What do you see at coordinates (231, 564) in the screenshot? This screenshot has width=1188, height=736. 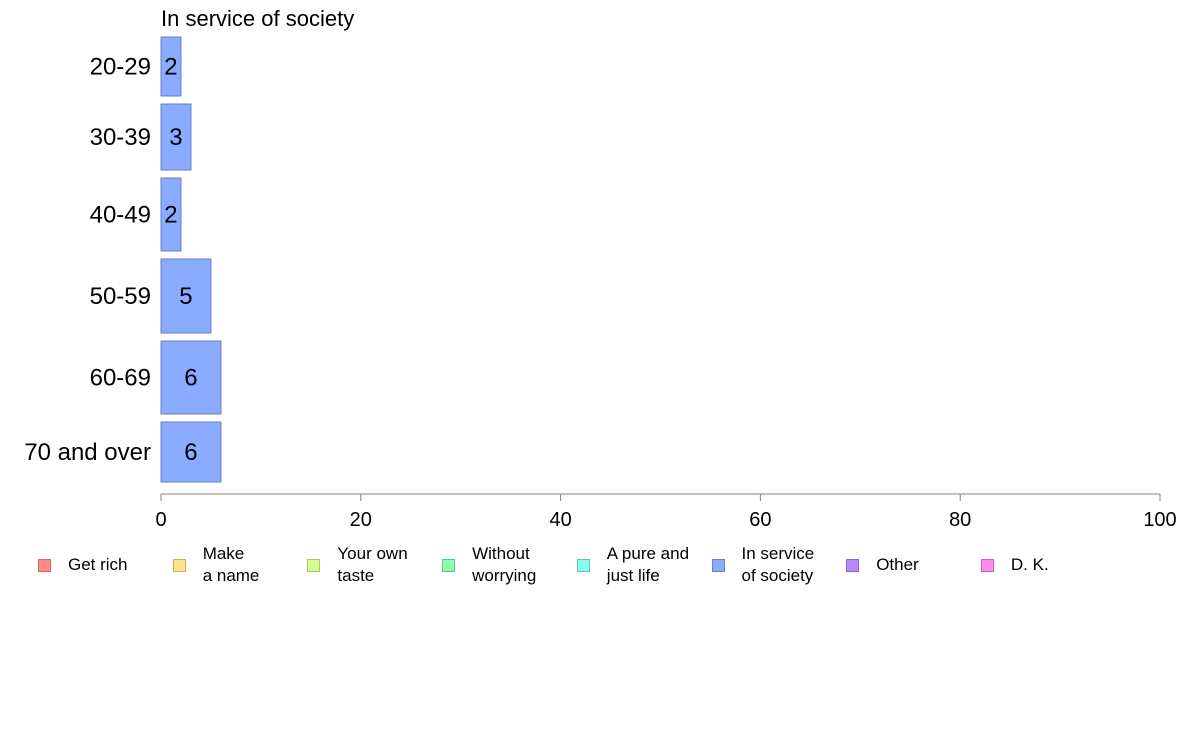 I see `legend-label: Make a name` at bounding box center [231, 564].